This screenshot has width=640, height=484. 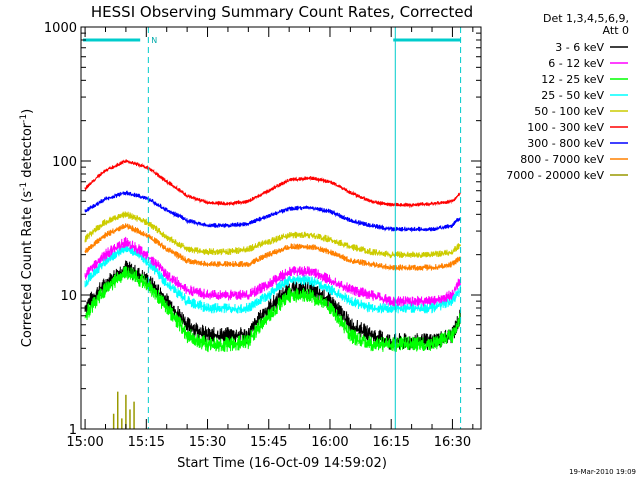 I want to click on y-axis-label: Corrected Count Rate (s-1 detector-1), so click(x=27, y=228).